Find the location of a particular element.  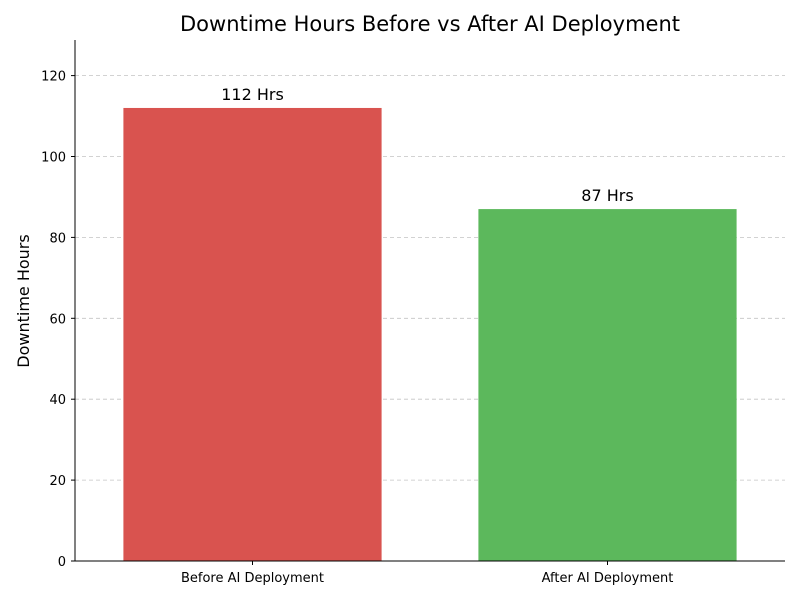

y-tick-label: 60 is located at coordinates (57, 319).